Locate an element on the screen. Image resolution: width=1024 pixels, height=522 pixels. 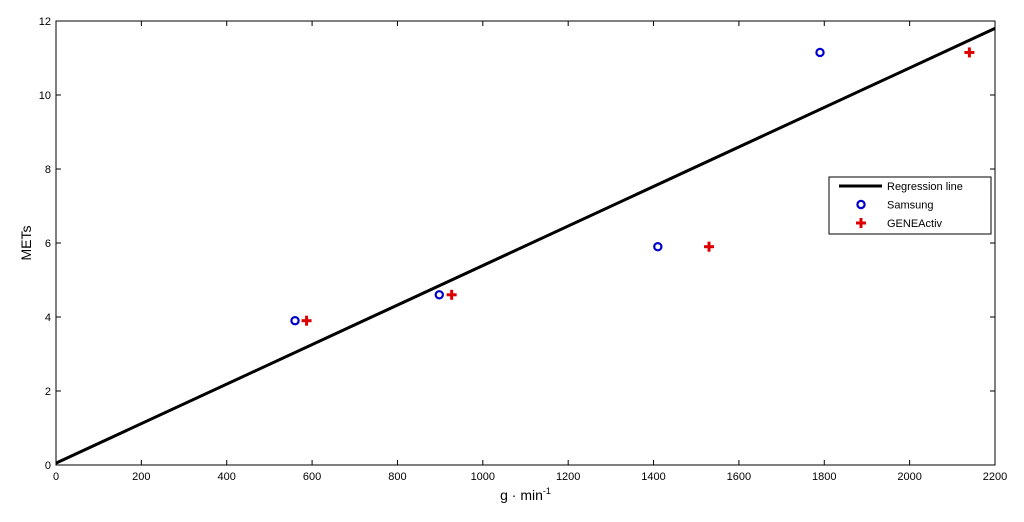
y-tick-label: 12 is located at coordinates (45, 22).